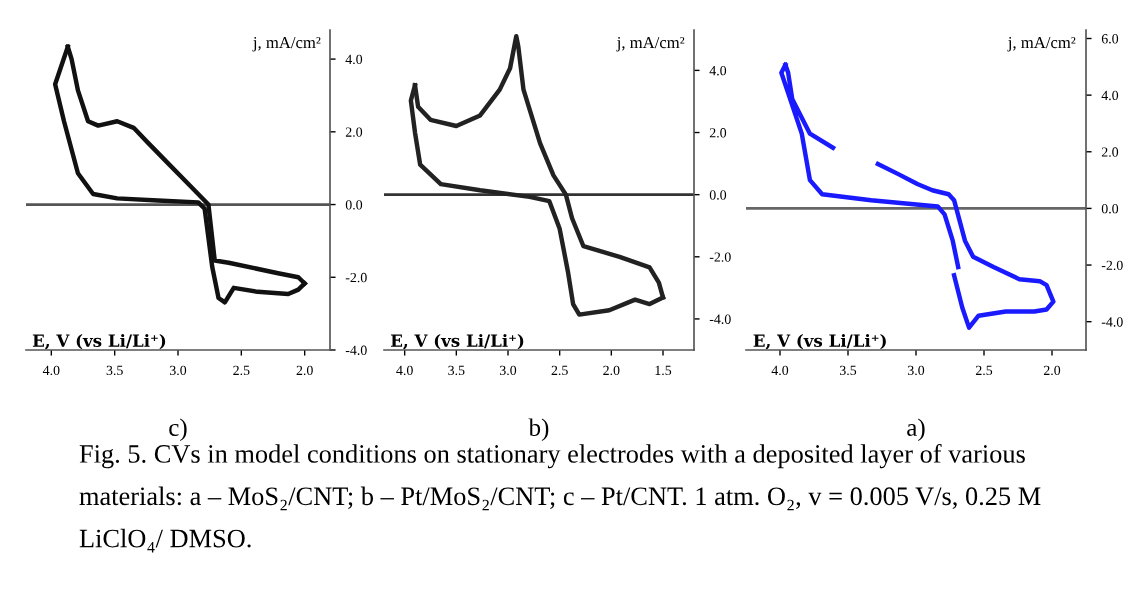 The width and height of the screenshot is (1128, 602). Describe the element at coordinates (178, 430) in the screenshot. I see `text: c)` at that location.